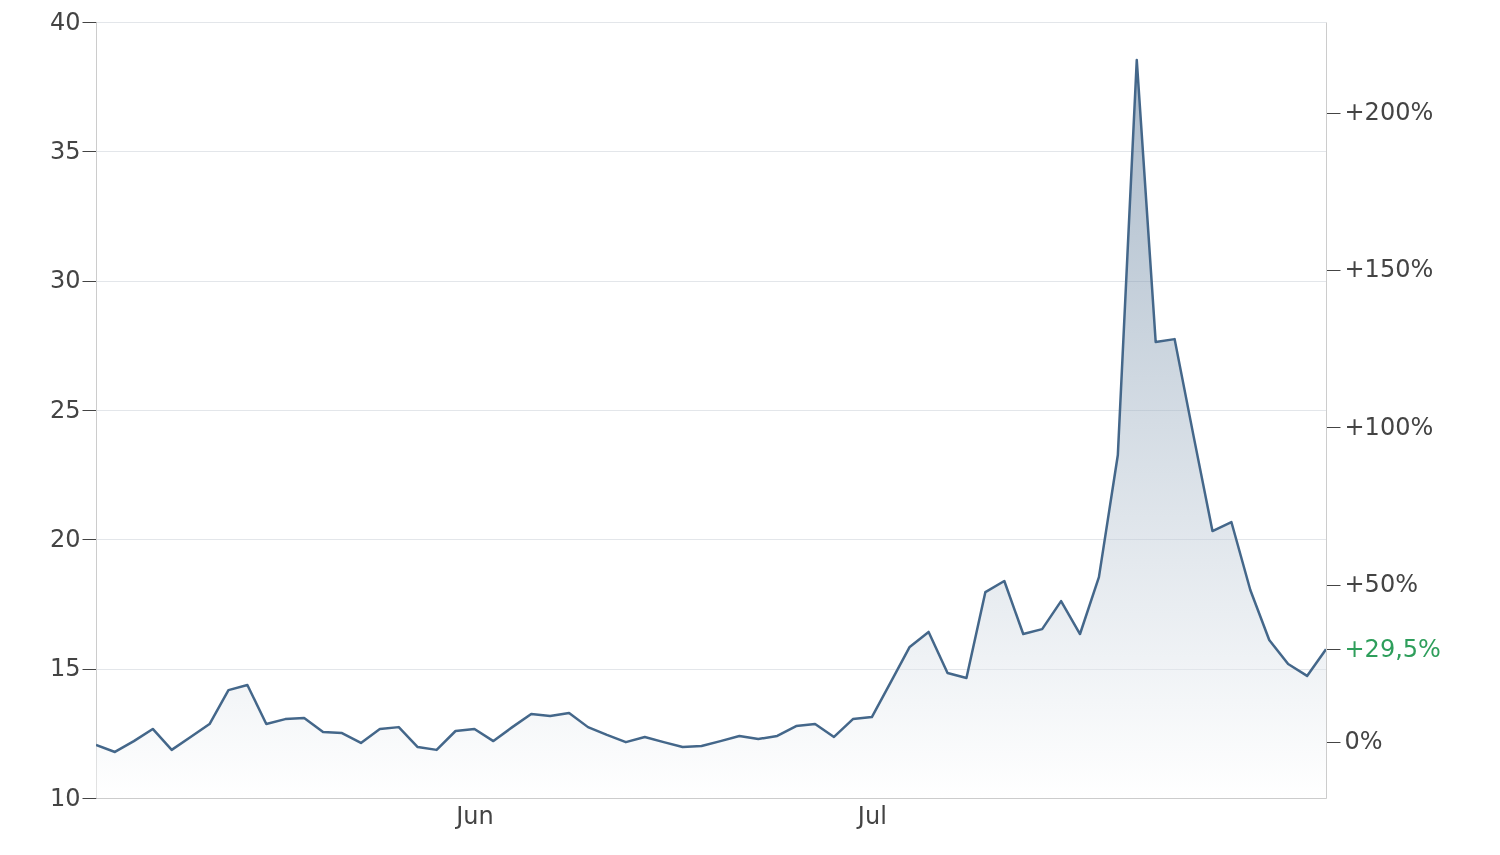 This screenshot has height=855, width=1500. What do you see at coordinates (871, 815) in the screenshot?
I see `x-tick-label: Jul` at bounding box center [871, 815].